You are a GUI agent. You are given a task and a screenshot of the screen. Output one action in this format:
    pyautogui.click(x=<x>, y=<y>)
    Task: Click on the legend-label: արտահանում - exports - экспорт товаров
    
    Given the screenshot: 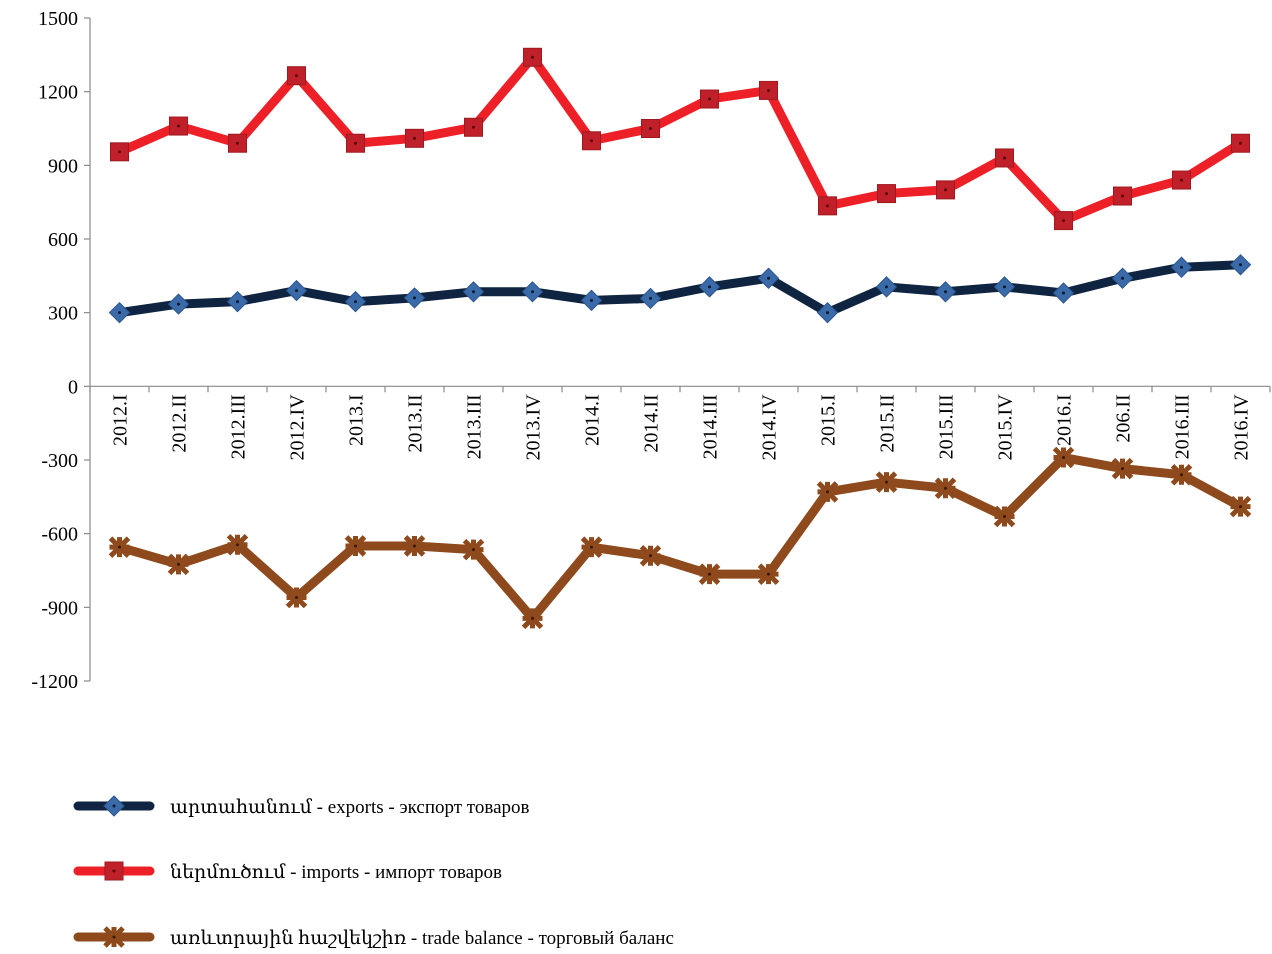 What is the action you would take?
    pyautogui.click(x=349, y=807)
    